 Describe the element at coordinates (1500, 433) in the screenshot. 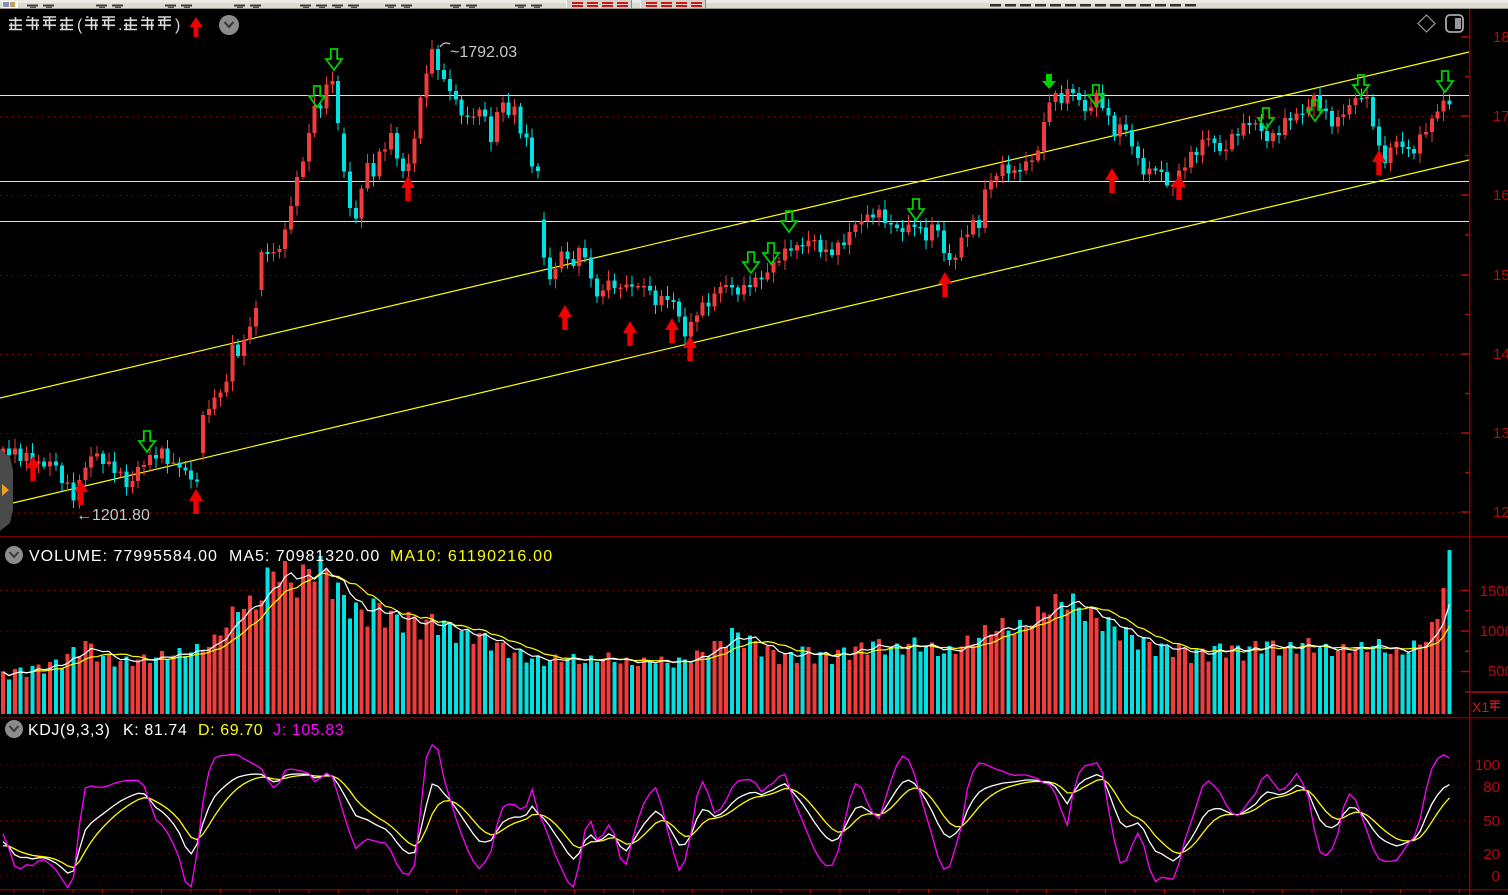

I see `svg-text: 1300` at that location.